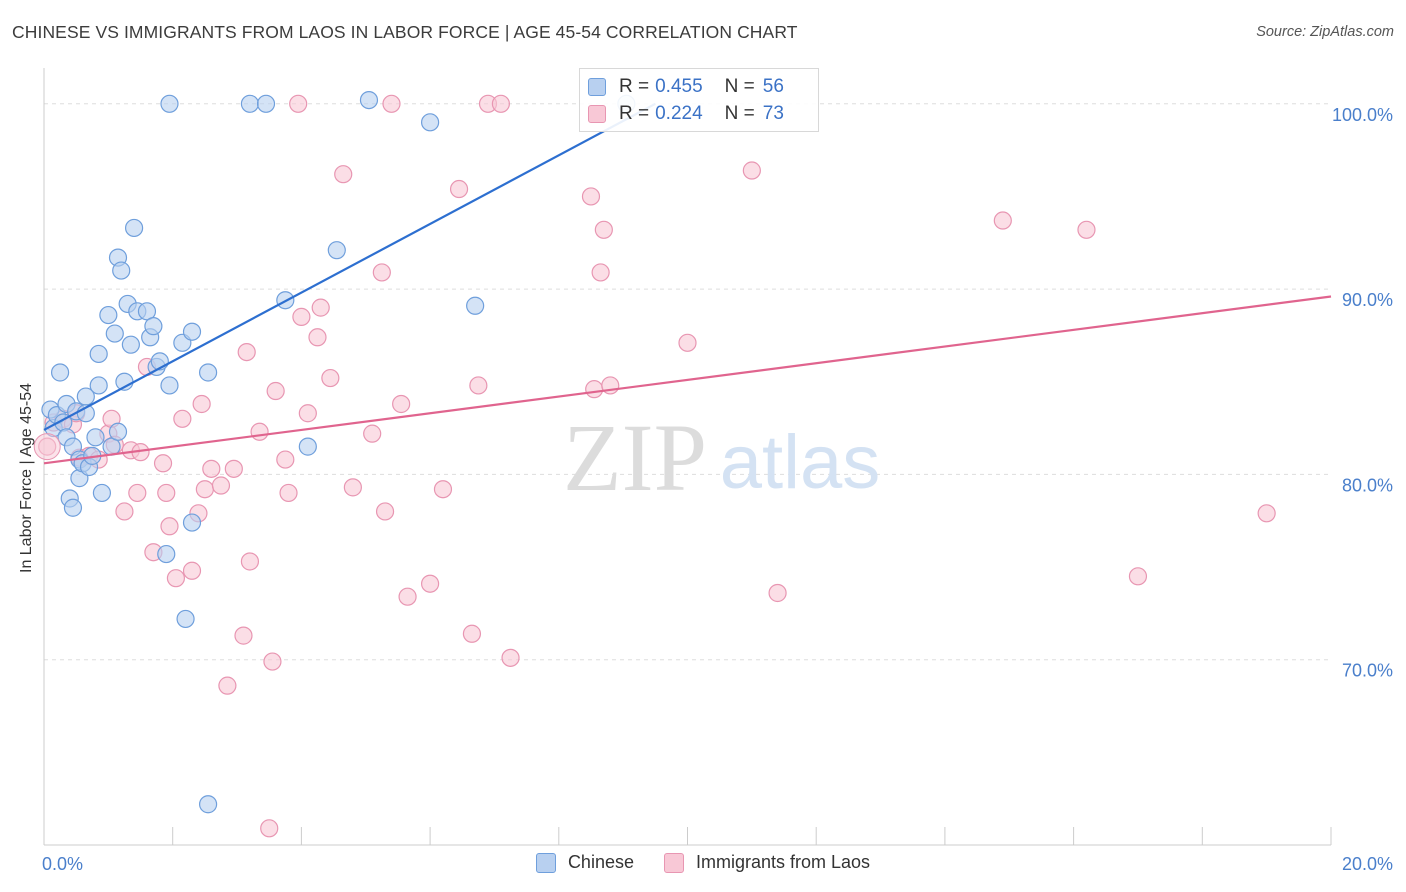 The image size is (1406, 892). Describe the element at coordinates (545, 862) in the screenshot. I see `legend-swatch-chinese` at that location.